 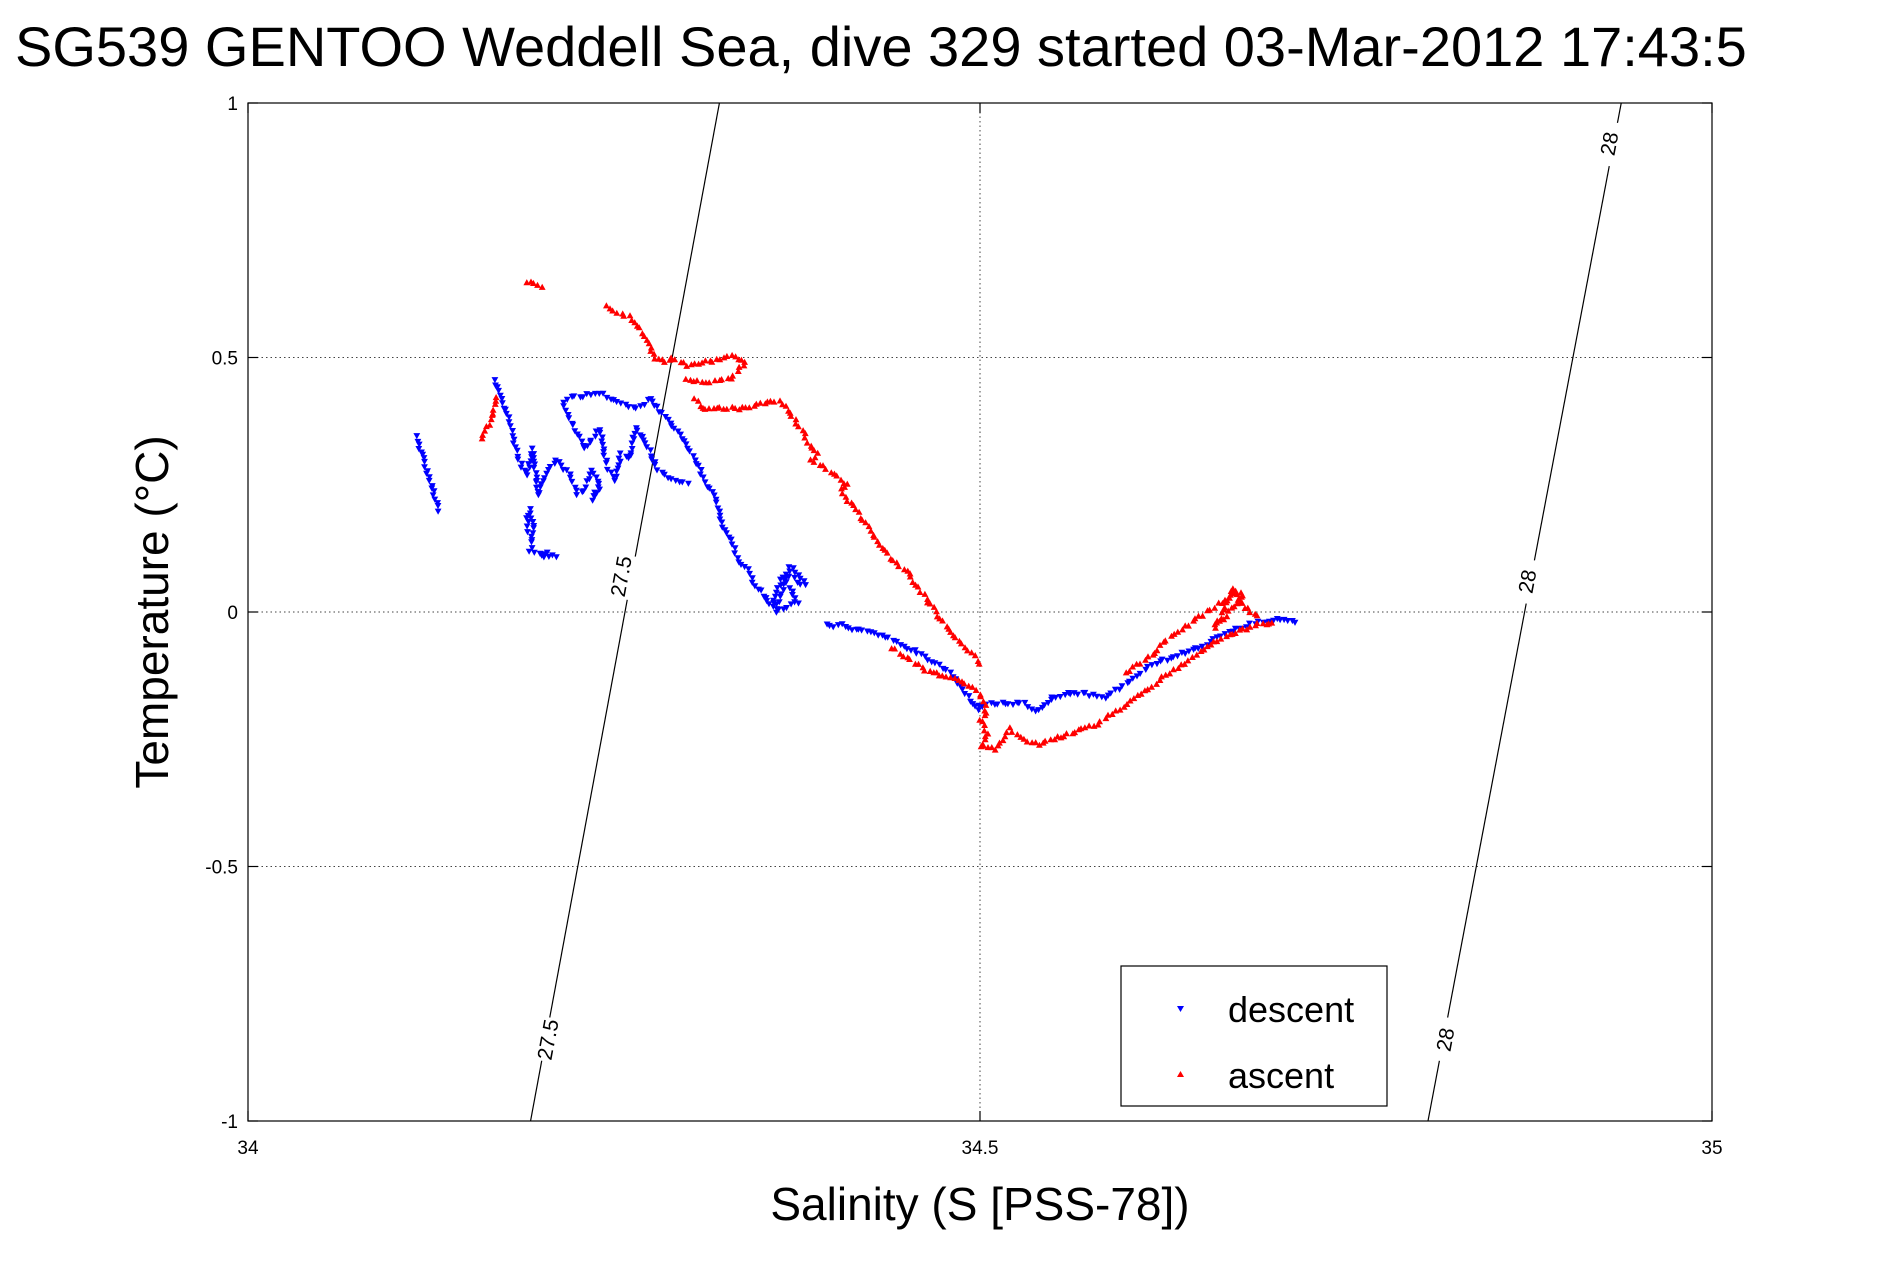 What do you see at coordinates (1281, 1075) in the screenshot?
I see `legend-label-ascent: ascent` at bounding box center [1281, 1075].